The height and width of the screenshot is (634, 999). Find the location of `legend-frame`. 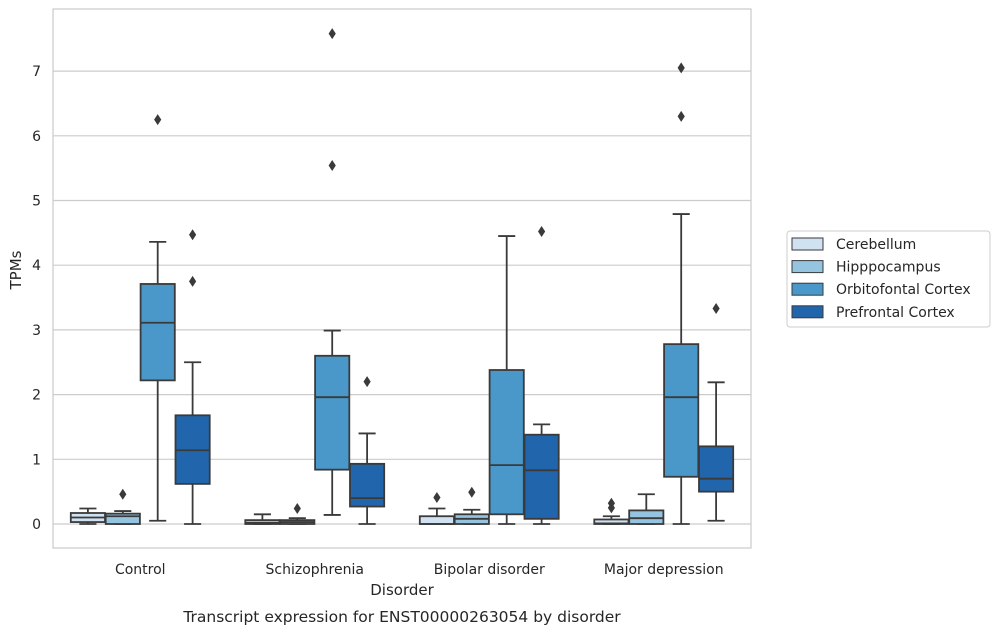

legend-frame is located at coordinates (888, 279).